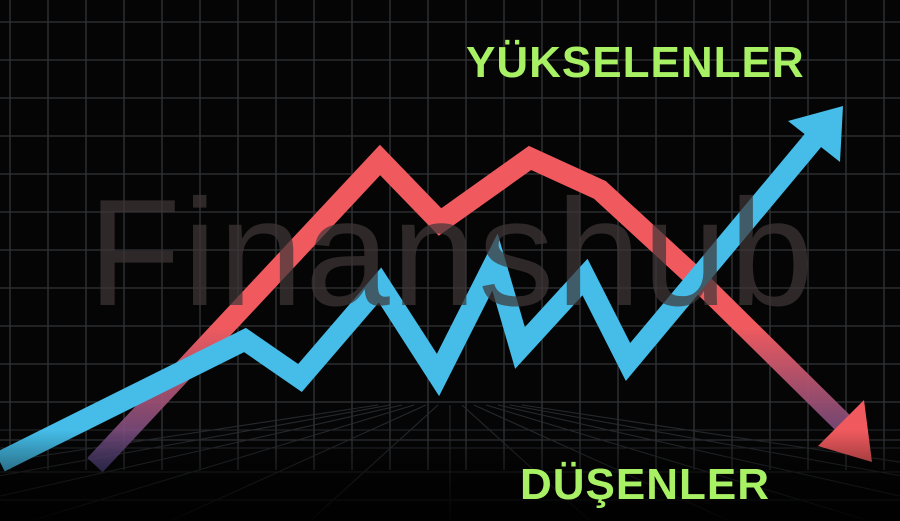 The width and height of the screenshot is (900, 521). Describe the element at coordinates (645, 484) in the screenshot. I see `losers-heading: DÜŞENLER` at that location.